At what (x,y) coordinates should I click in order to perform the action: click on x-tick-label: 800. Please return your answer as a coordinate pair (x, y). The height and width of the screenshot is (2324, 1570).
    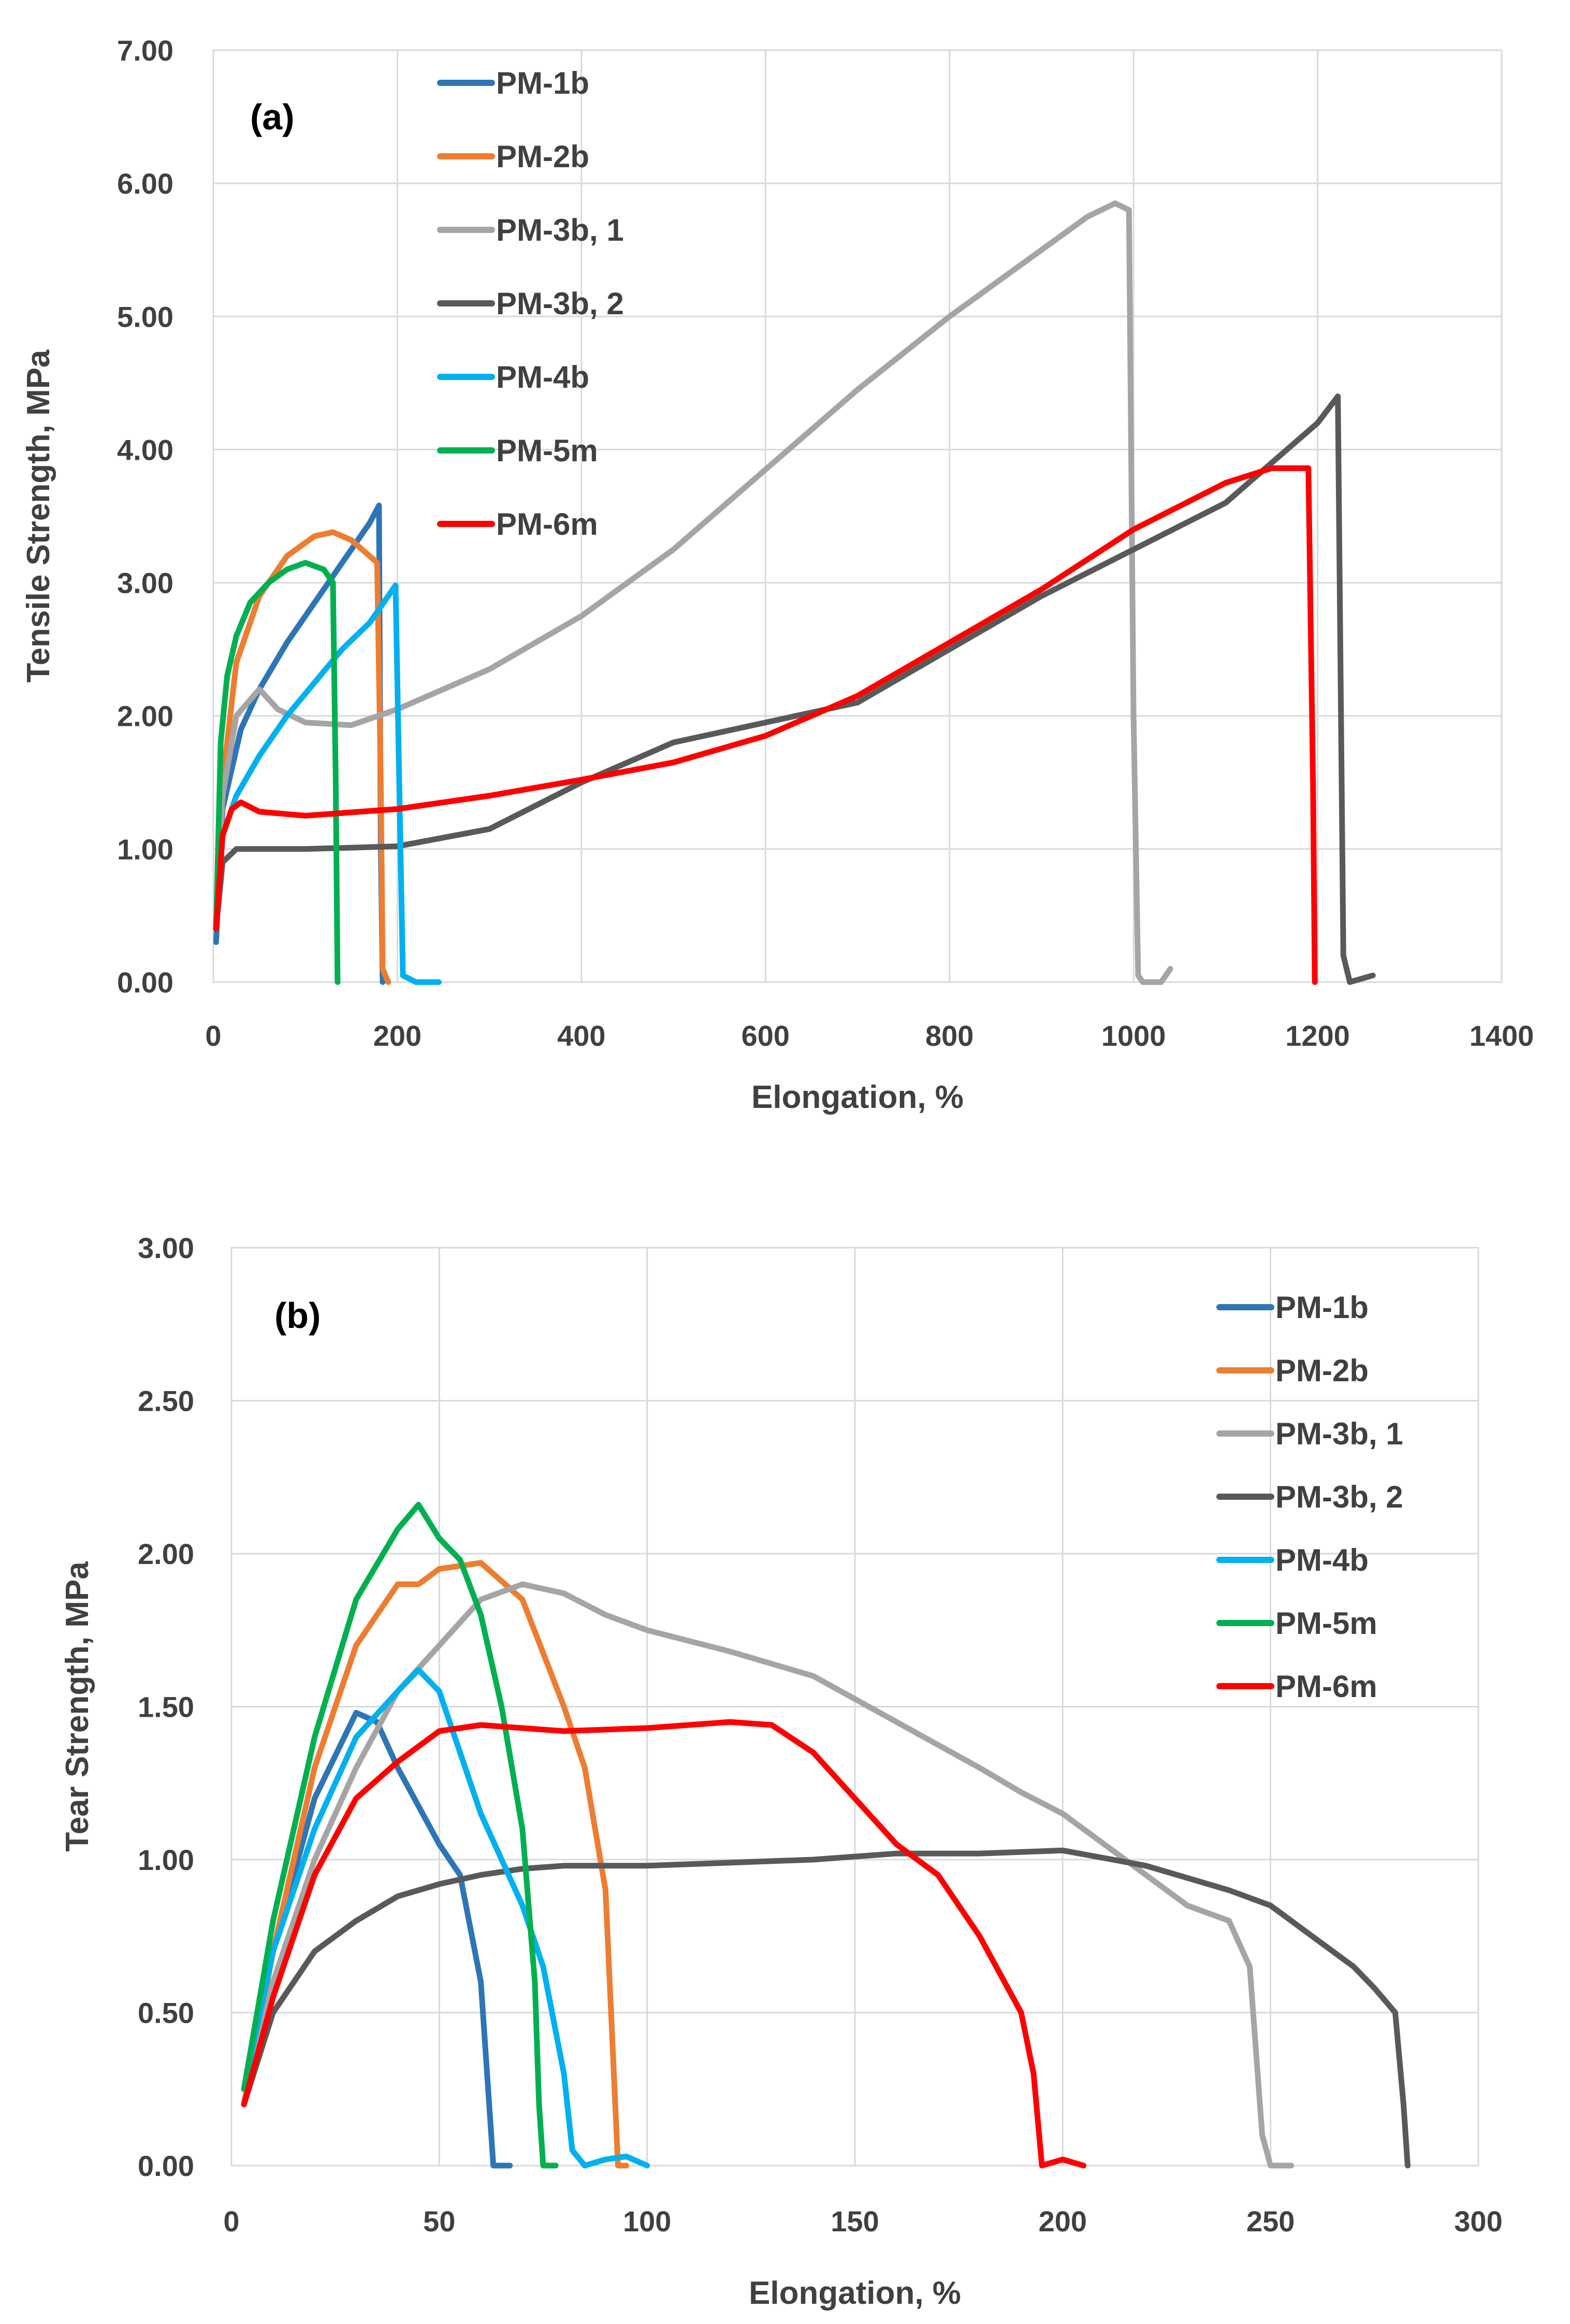
    Looking at the image, I should click on (949, 1036).